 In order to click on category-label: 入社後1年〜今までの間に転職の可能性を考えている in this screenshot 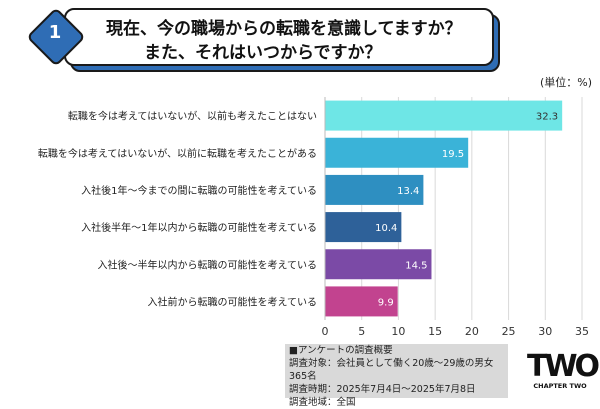, I will do `click(199, 190)`.